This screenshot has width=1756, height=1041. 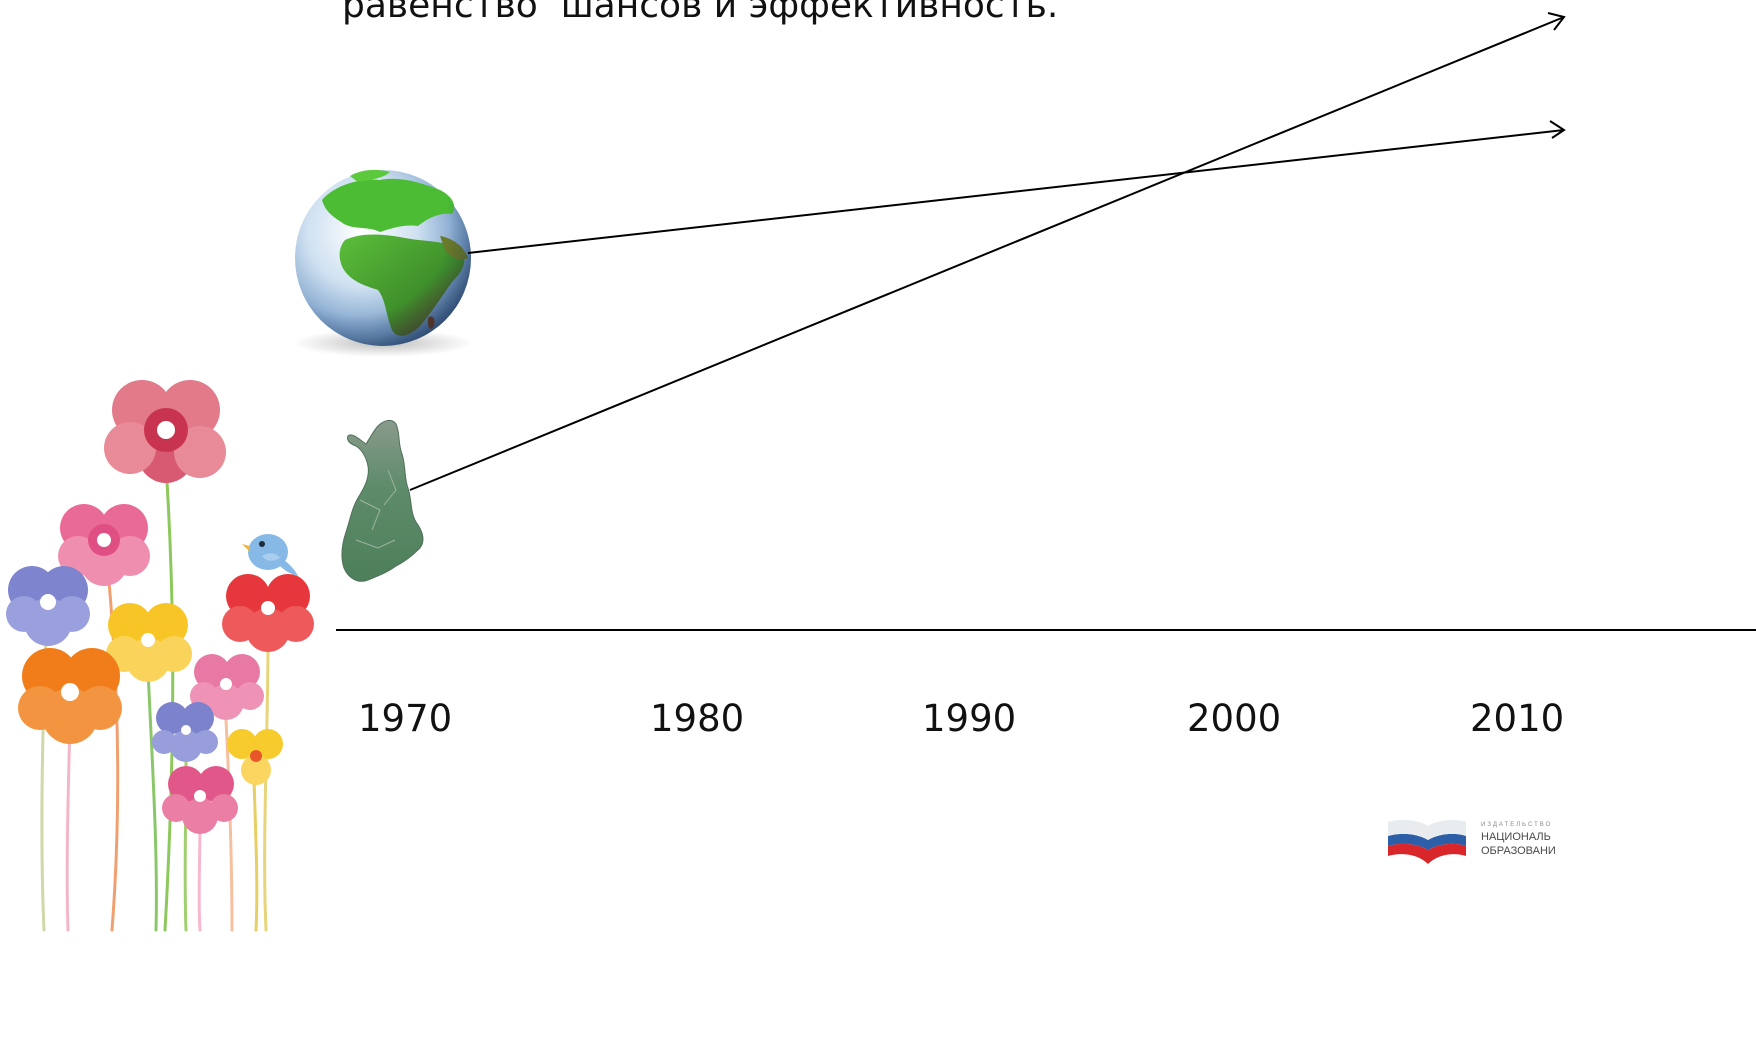 What do you see at coordinates (48, 606) in the screenshot?
I see `flower-violet` at bounding box center [48, 606].